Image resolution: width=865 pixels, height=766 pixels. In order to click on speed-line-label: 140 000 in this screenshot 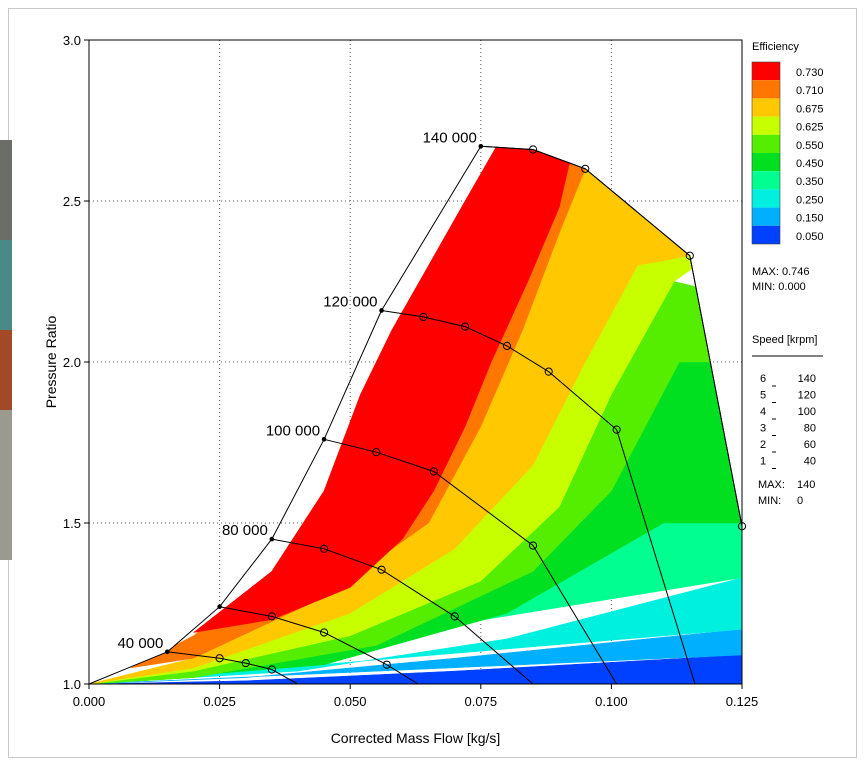, I will do `click(450, 137)`.